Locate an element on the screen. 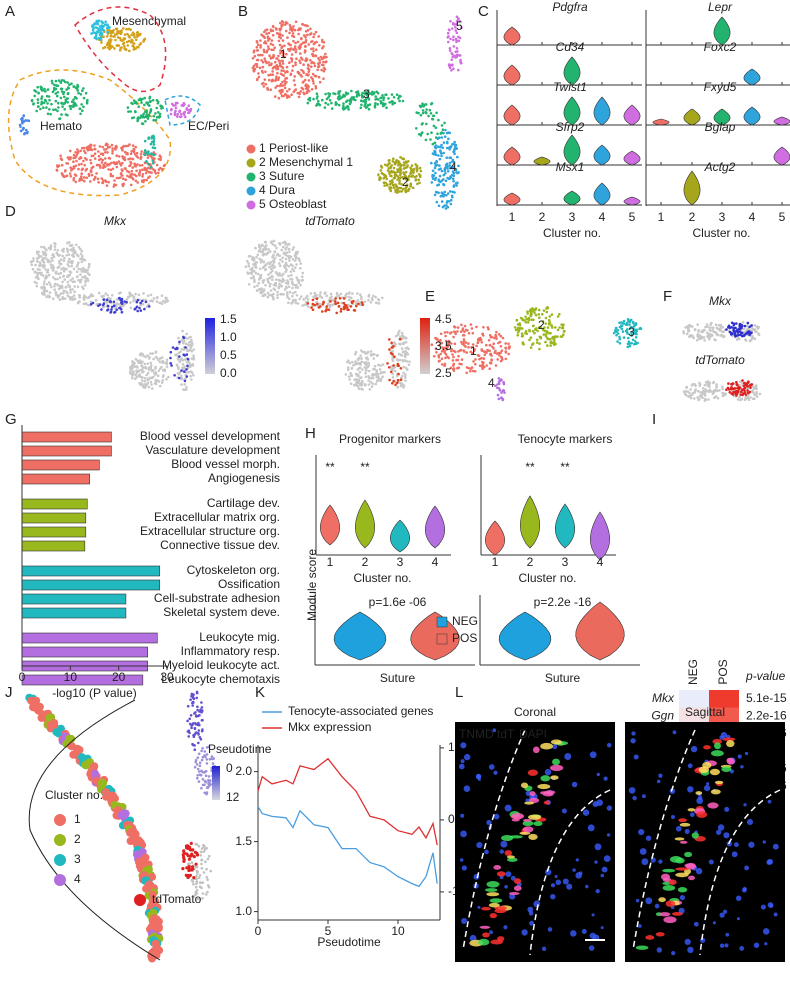 The image size is (790, 985). significance: ** is located at coordinates (565, 467).